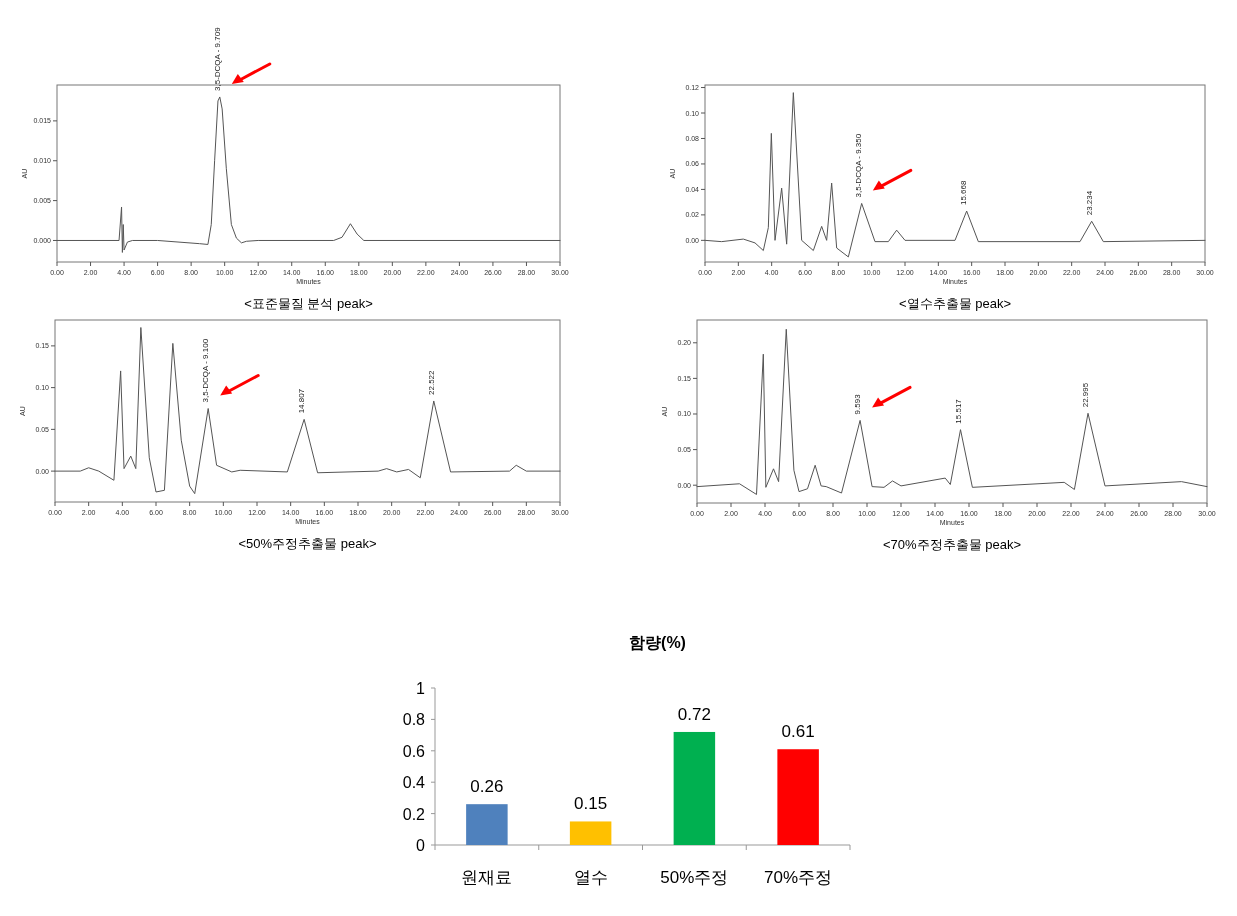 This screenshot has width=1237, height=916. I want to click on x-tick-label: 원재료, so click(487, 877).